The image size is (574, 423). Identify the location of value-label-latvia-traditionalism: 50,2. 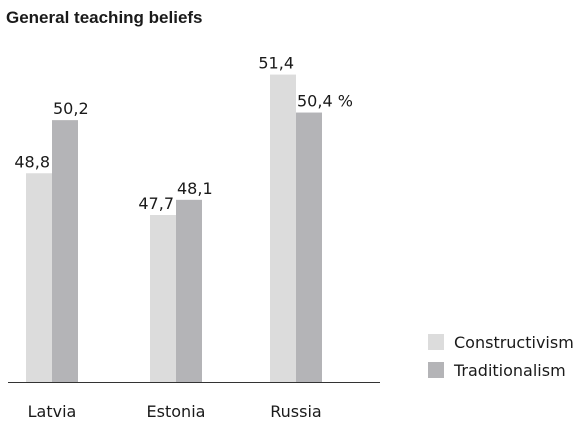
(71, 108).